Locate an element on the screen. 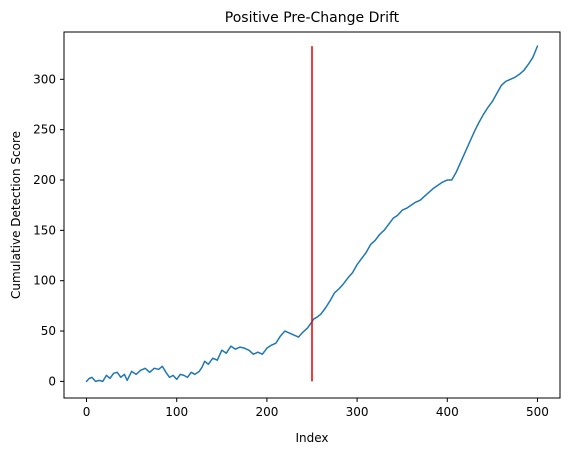 The image size is (571, 455). x-axis-ticks: 0 100 200 300 400 500 is located at coordinates (316, 408).